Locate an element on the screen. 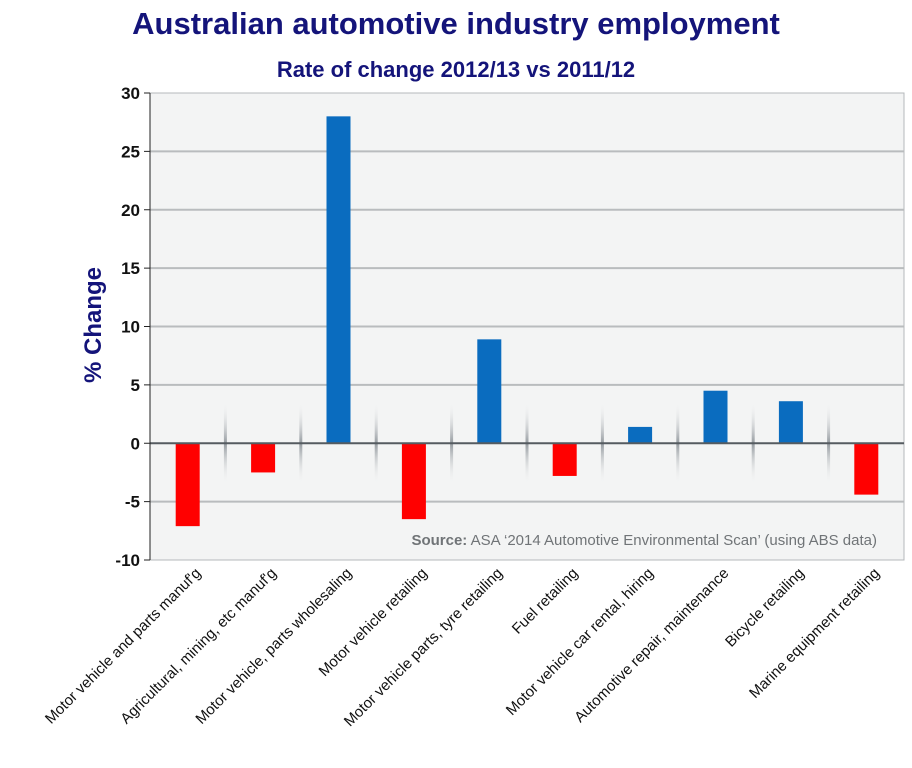 The height and width of the screenshot is (768, 912). y-tick-label: 10 is located at coordinates (130, 327).